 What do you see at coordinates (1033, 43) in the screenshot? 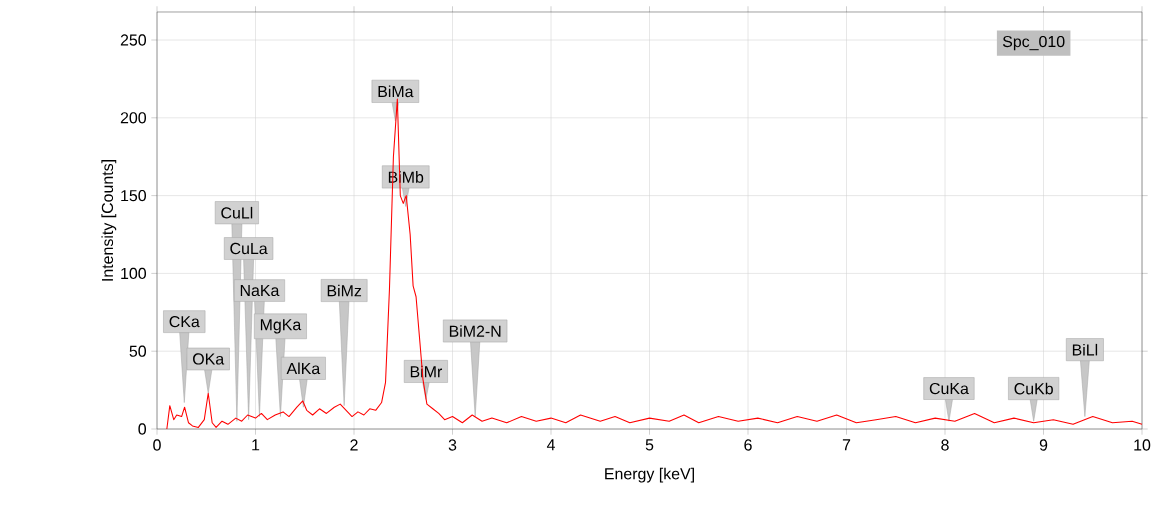
I see `annotation: Spc_010` at bounding box center [1033, 43].